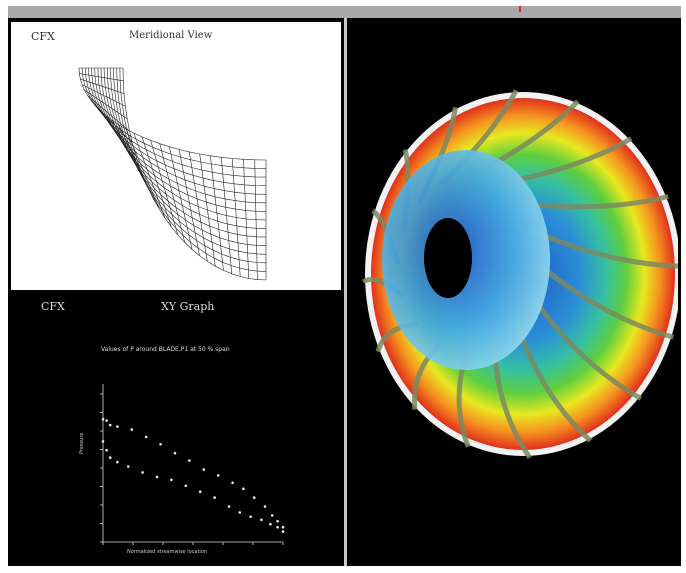 Image resolution: width=686 pixels, height=573 pixels. Describe the element at coordinates (520, 9) in the screenshot. I see `title-bar-marker` at that location.